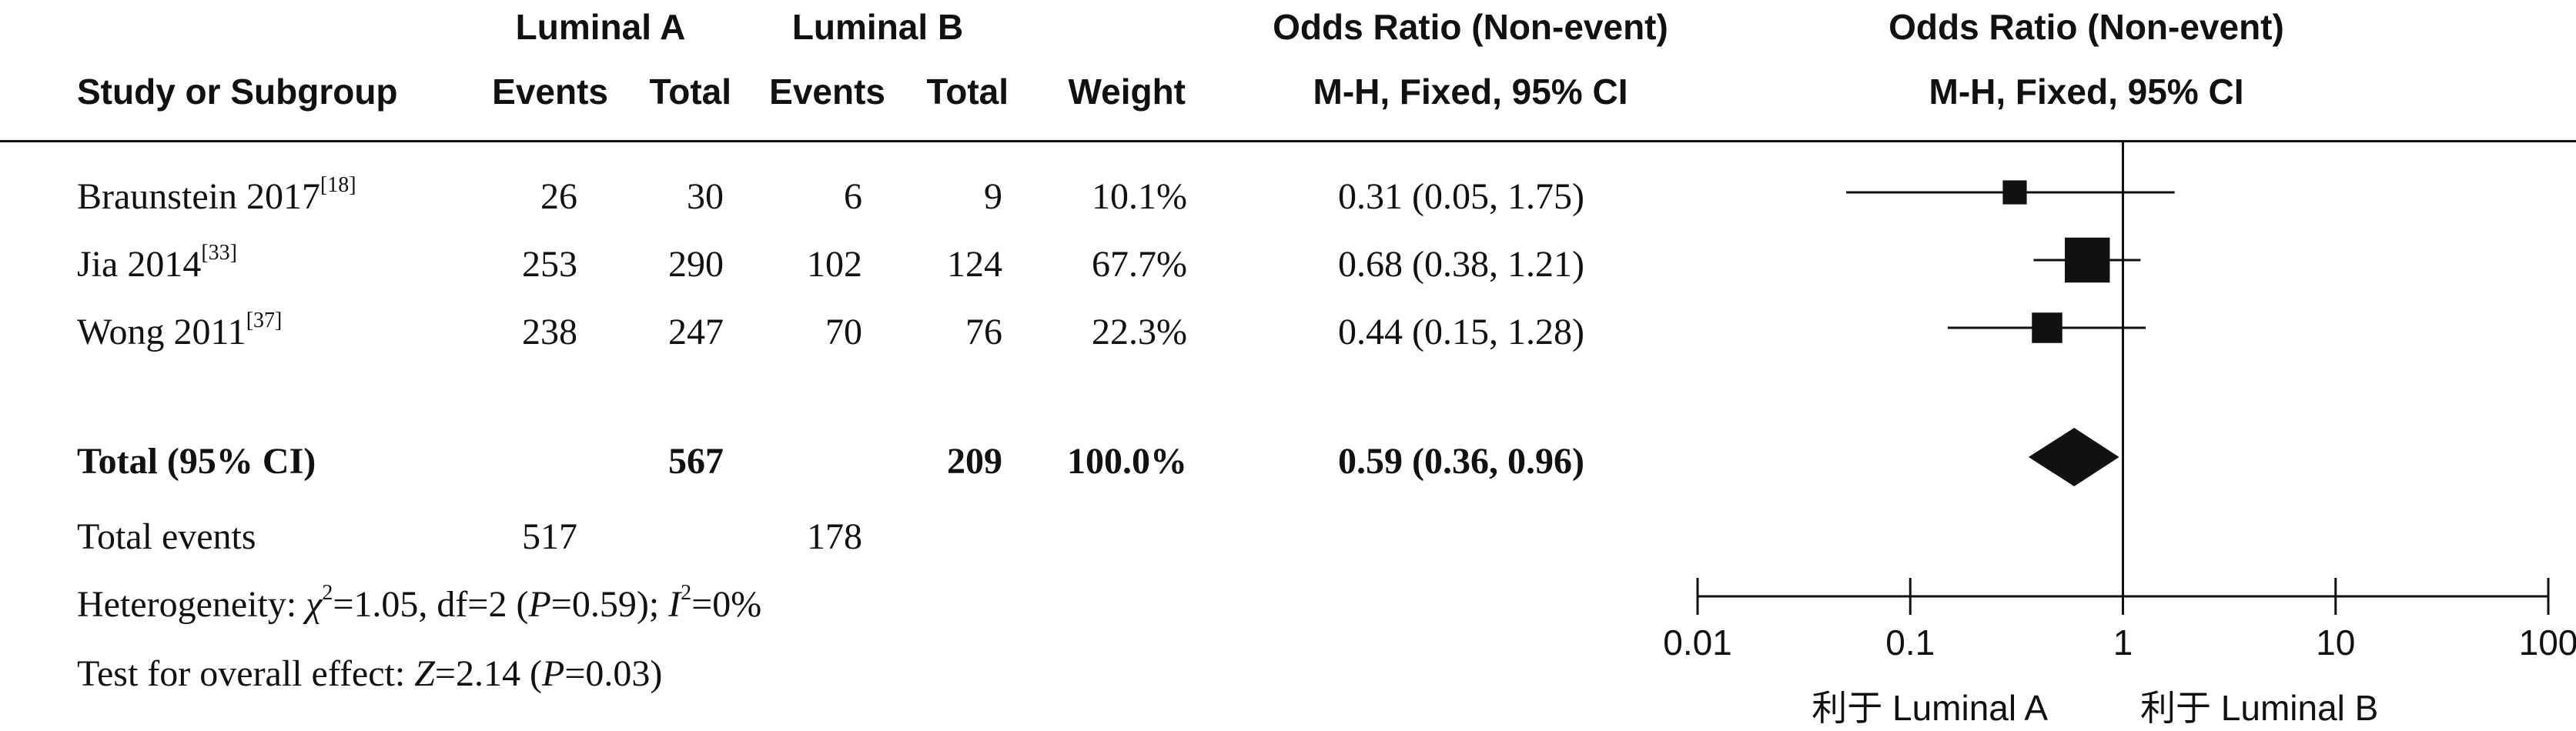 The height and width of the screenshot is (731, 2576). What do you see at coordinates (549, 264) in the screenshot?
I see `events-a: 253` at bounding box center [549, 264].